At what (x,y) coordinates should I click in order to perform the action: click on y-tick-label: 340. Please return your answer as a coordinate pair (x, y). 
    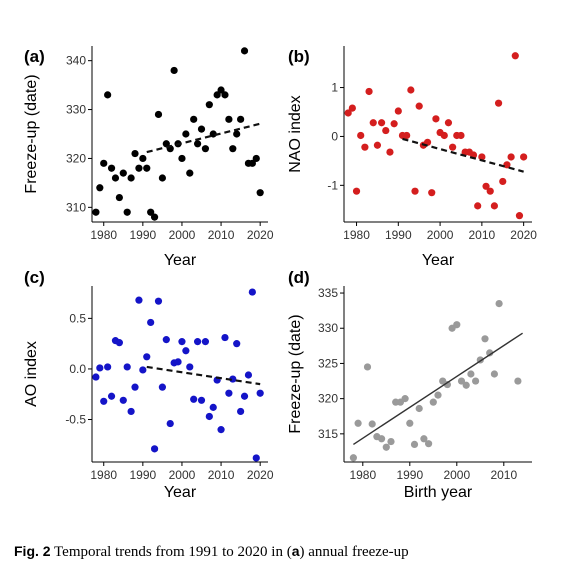
    Looking at the image, I should click on (76, 61).